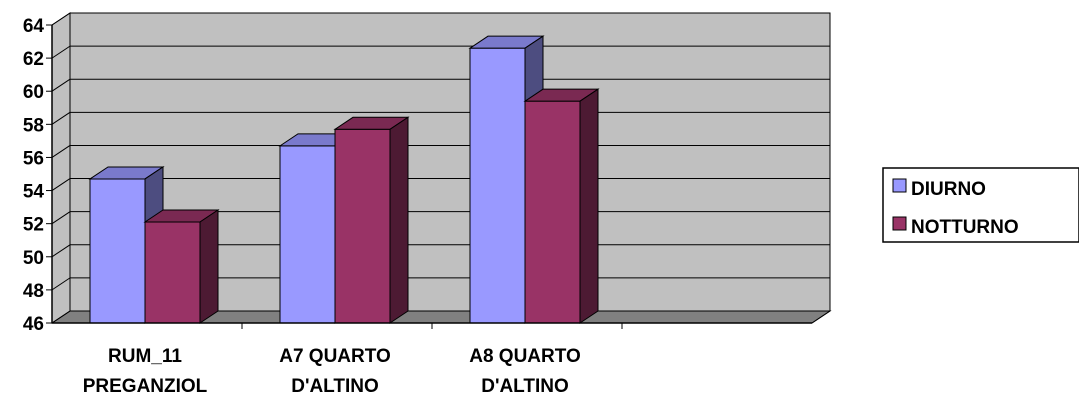  What do you see at coordinates (899, 185) in the screenshot?
I see `legend-swatch-diurno` at bounding box center [899, 185].